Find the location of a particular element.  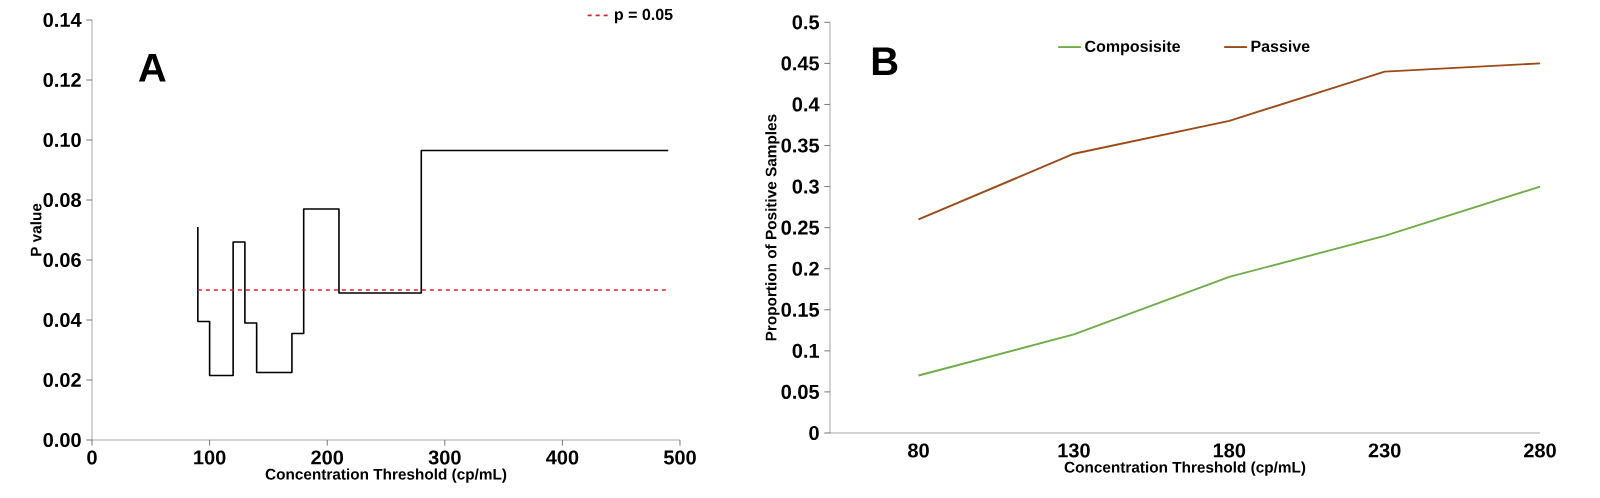

y-tick-label: 0.45 is located at coordinates (800, 63).